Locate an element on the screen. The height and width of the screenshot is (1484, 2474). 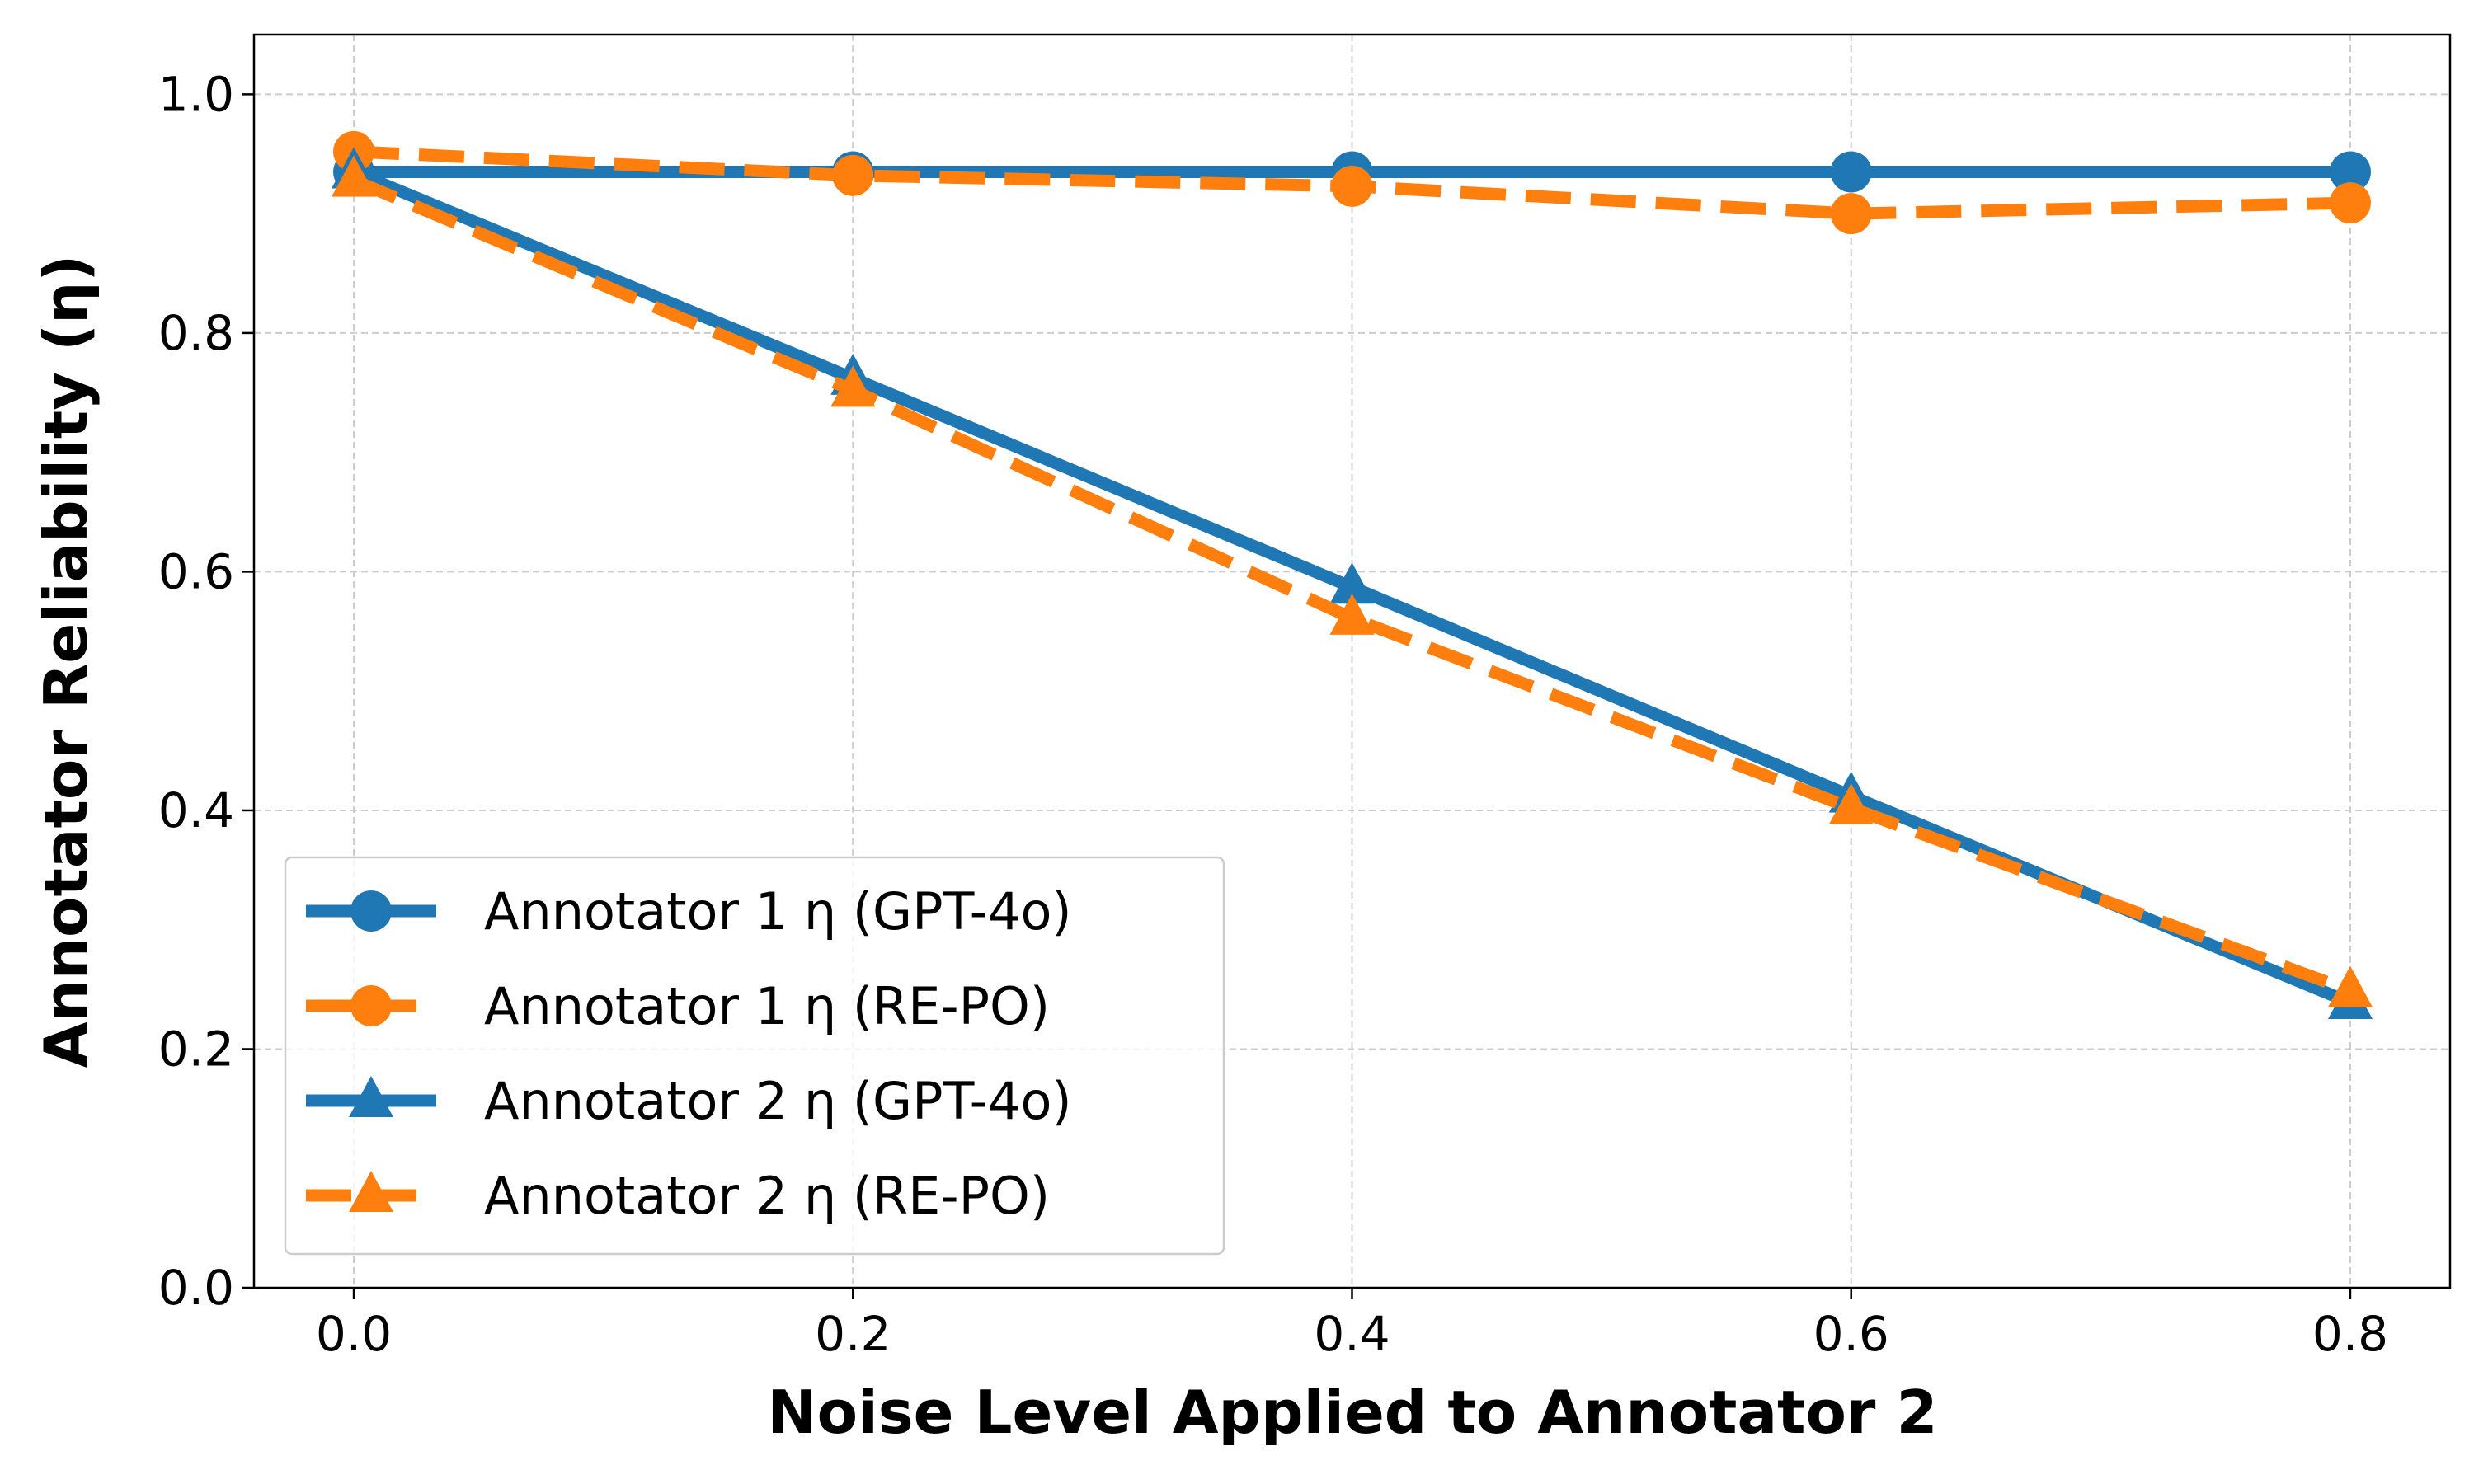
x-tick-label: 0.4 is located at coordinates (1352, 1334).